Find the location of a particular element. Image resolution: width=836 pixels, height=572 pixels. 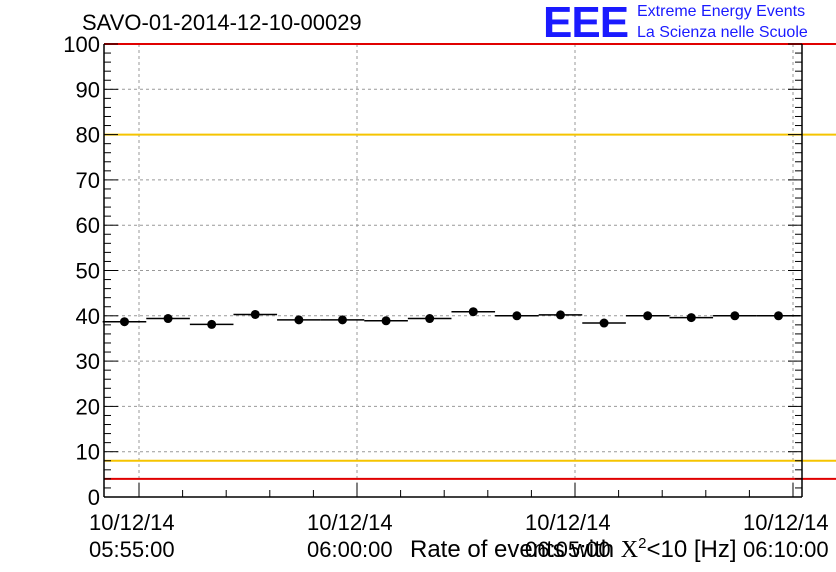

x-axis-label-prefix: Rate of events with is located at coordinates (515, 549).